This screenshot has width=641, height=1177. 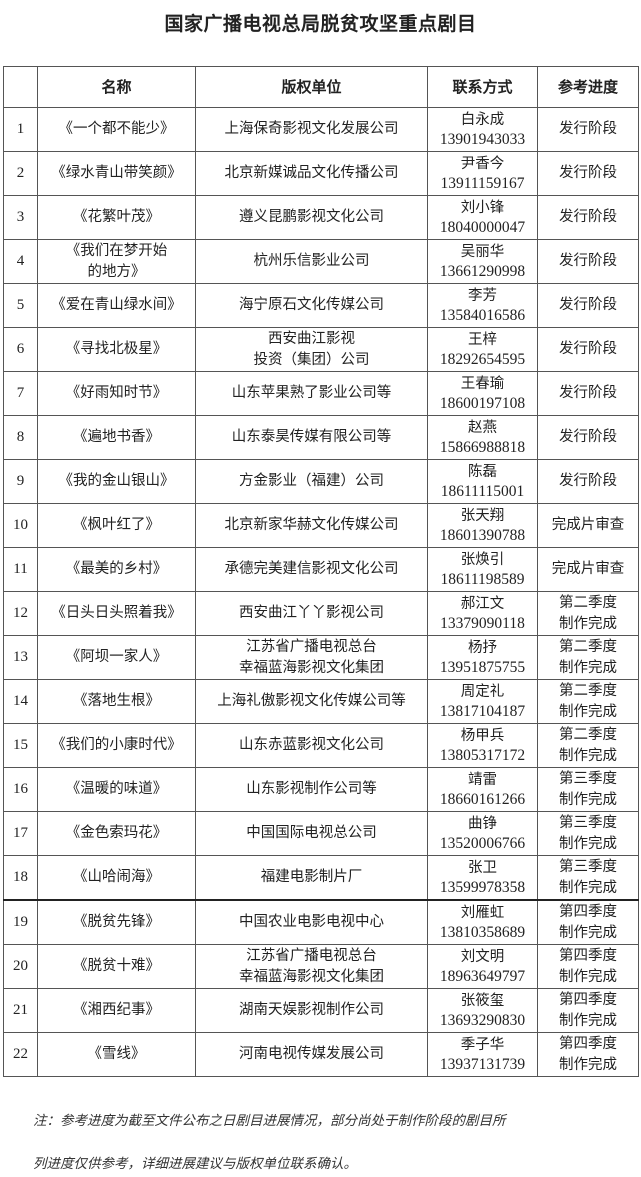 What do you see at coordinates (311, 261) in the screenshot?
I see `copyright-company-cell: 杭州乐信影业公司` at bounding box center [311, 261].